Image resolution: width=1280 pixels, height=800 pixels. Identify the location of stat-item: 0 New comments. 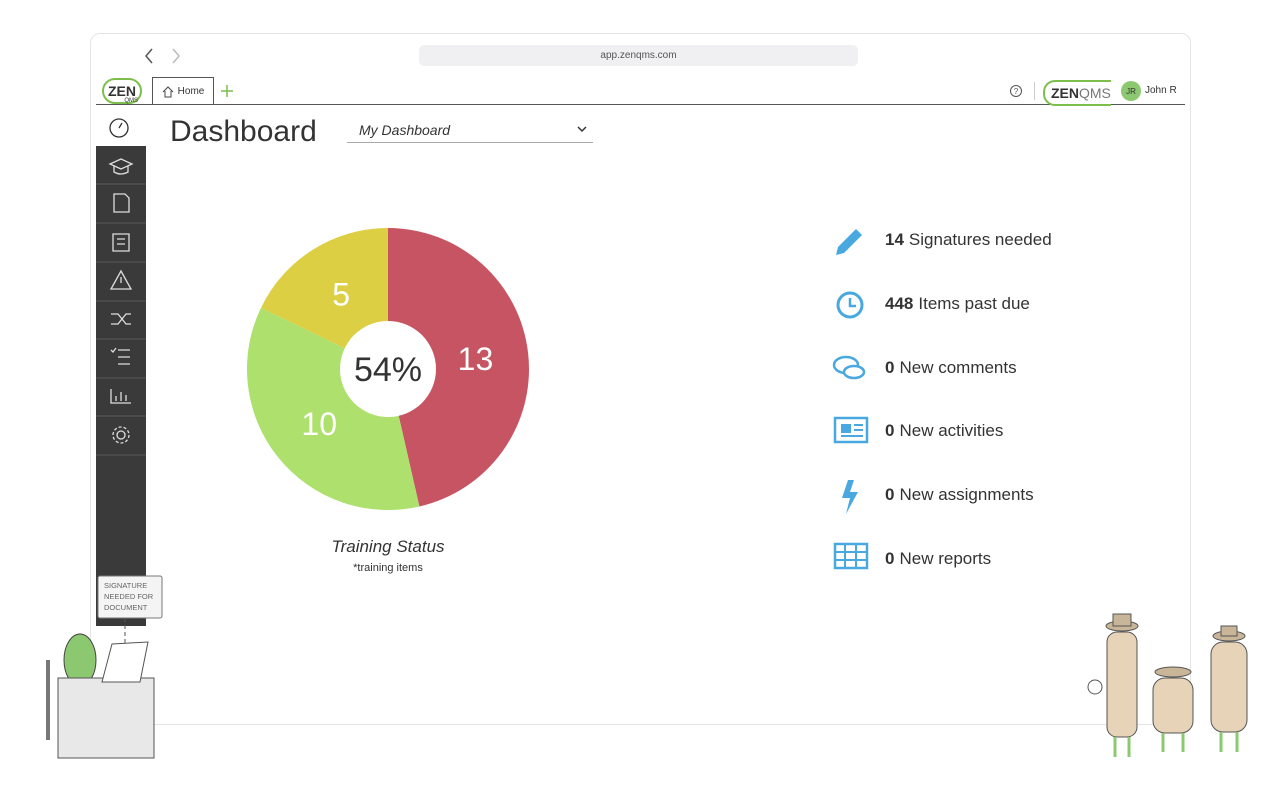
(951, 368).